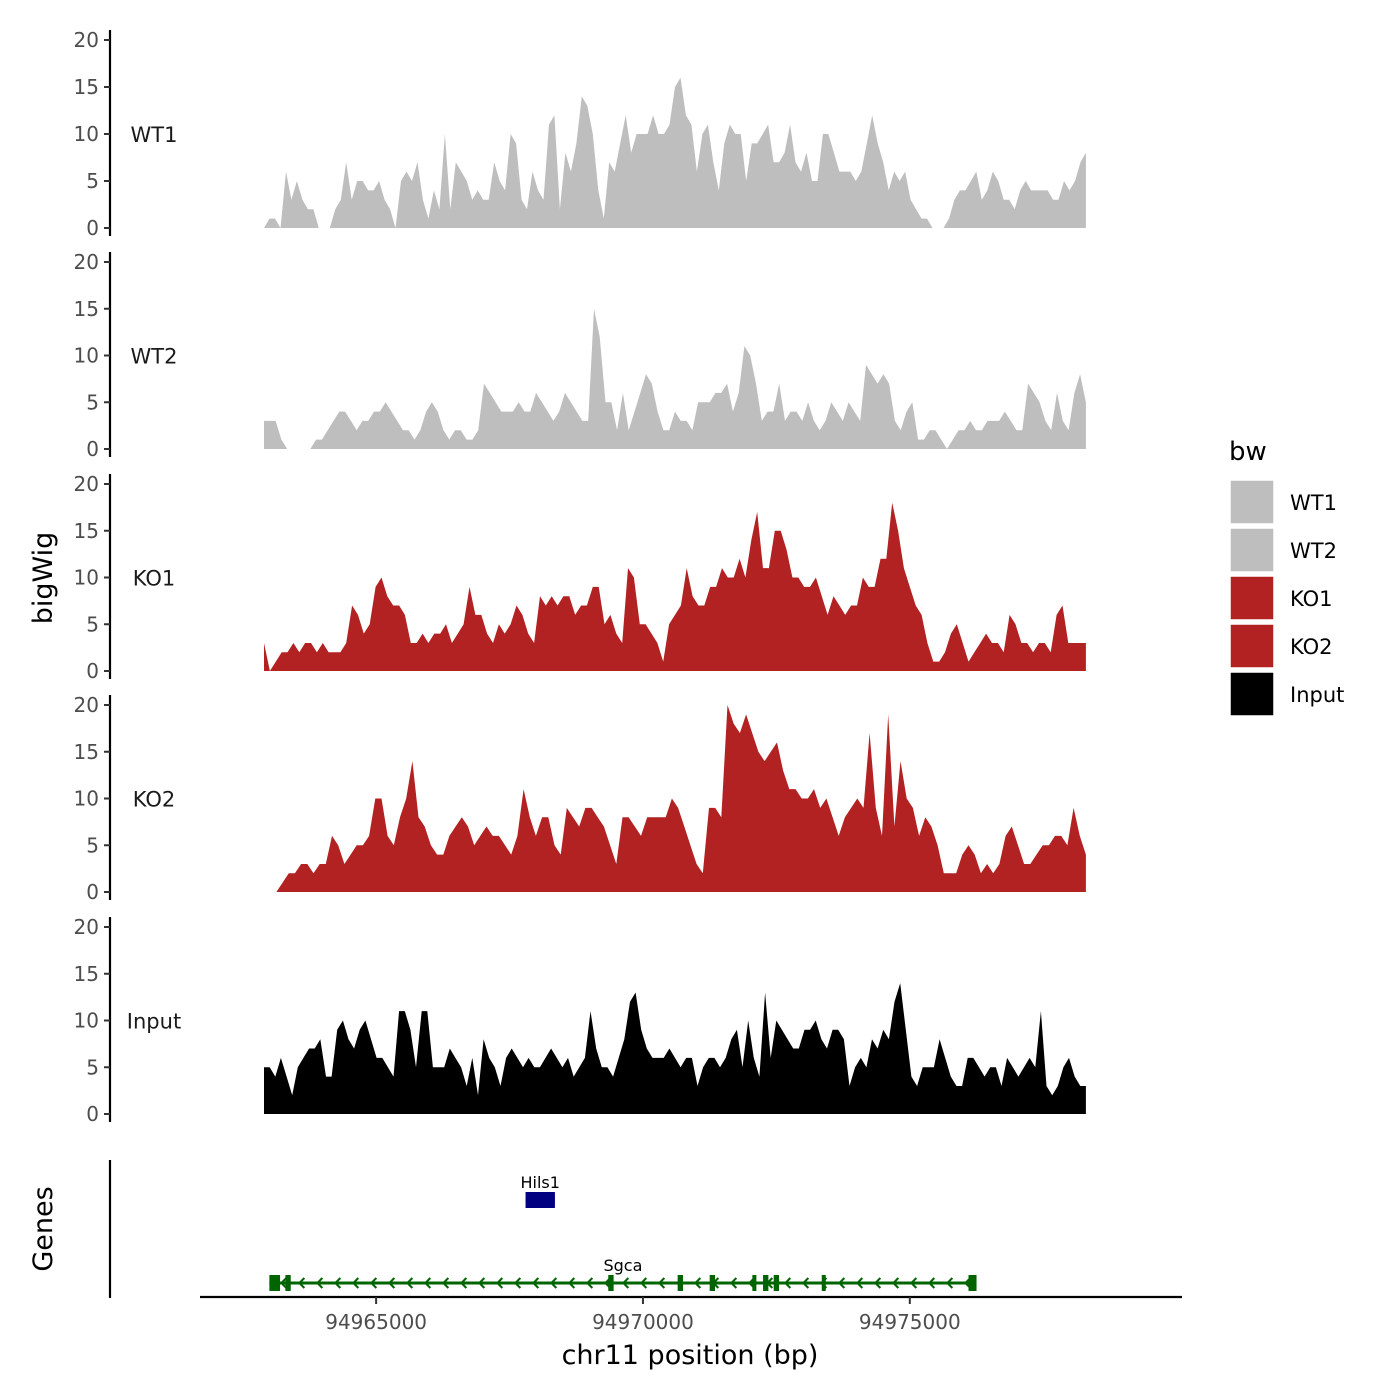 This screenshot has width=1400, height=1400. Describe the element at coordinates (1313, 551) in the screenshot. I see `legend-label: WT2` at that location.